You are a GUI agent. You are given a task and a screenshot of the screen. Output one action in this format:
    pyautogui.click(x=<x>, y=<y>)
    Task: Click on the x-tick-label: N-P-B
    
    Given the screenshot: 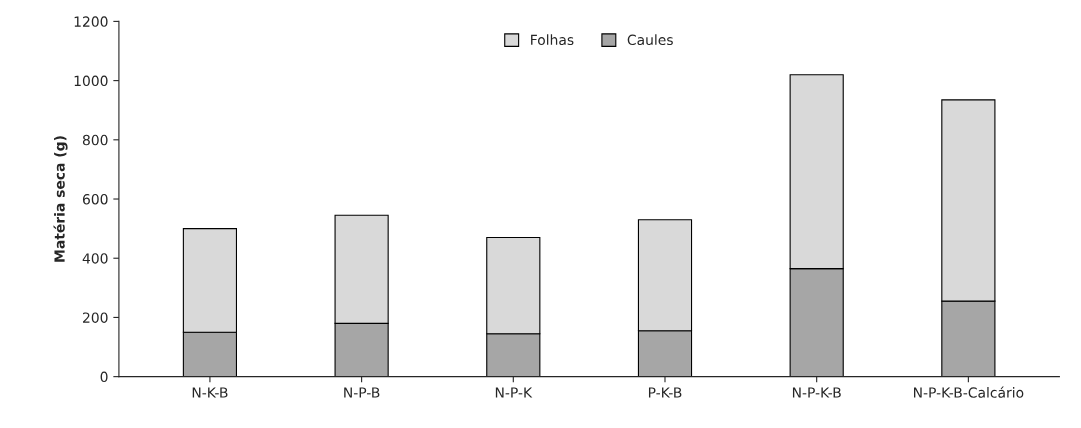 What is the action you would take?
    pyautogui.click(x=362, y=392)
    